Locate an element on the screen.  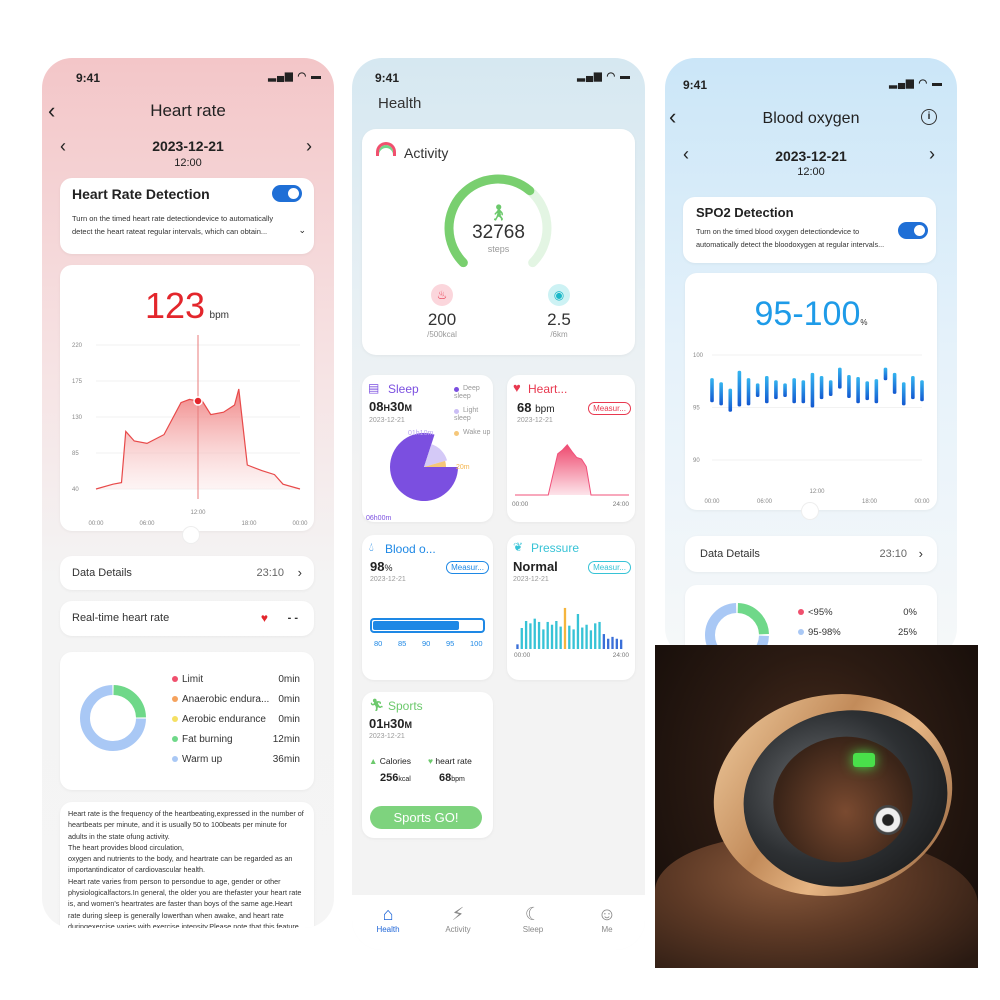
y-tick-label: 175 is located at coordinates (77, 382).